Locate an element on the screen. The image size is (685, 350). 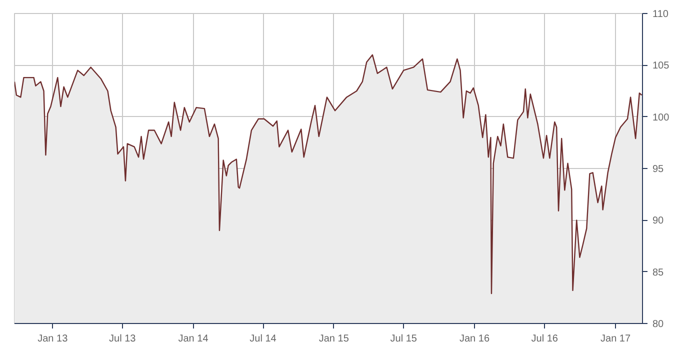
x-tick-label: Jan 13 is located at coordinates (53, 339).